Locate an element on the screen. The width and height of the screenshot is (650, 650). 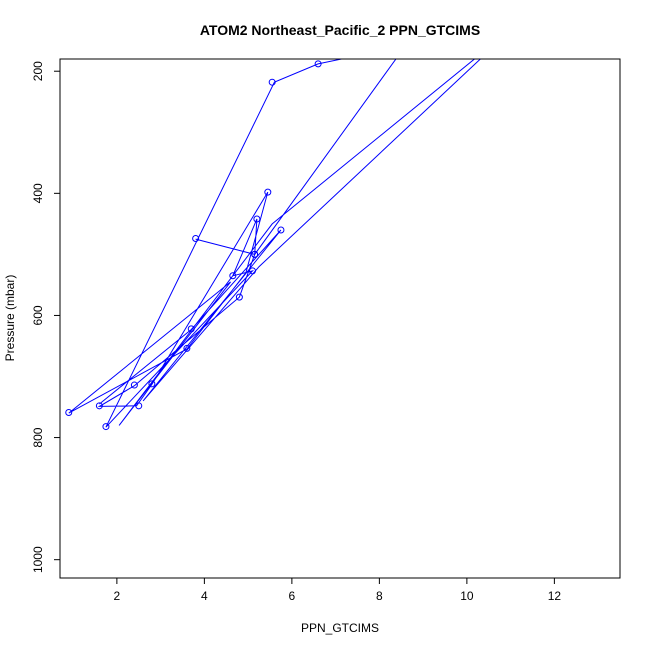
y-tick-label: 1000 is located at coordinates (38, 559).